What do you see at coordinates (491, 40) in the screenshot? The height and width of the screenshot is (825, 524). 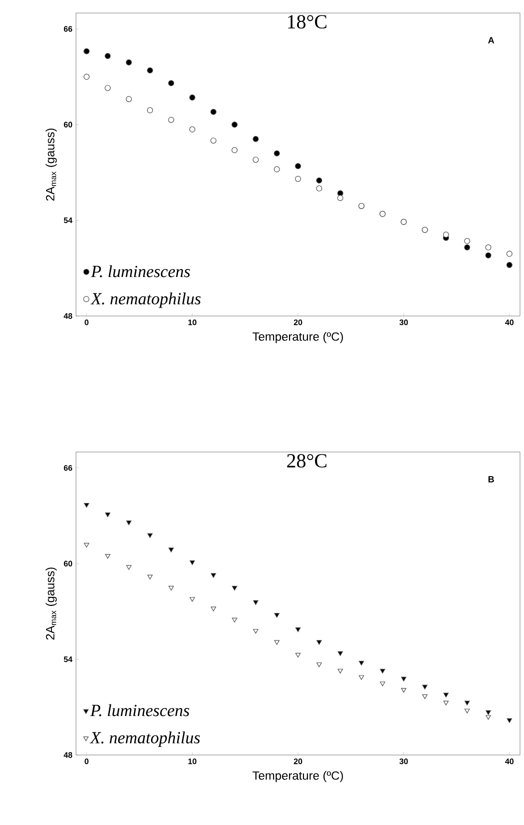 I see `annotation: A` at bounding box center [491, 40].